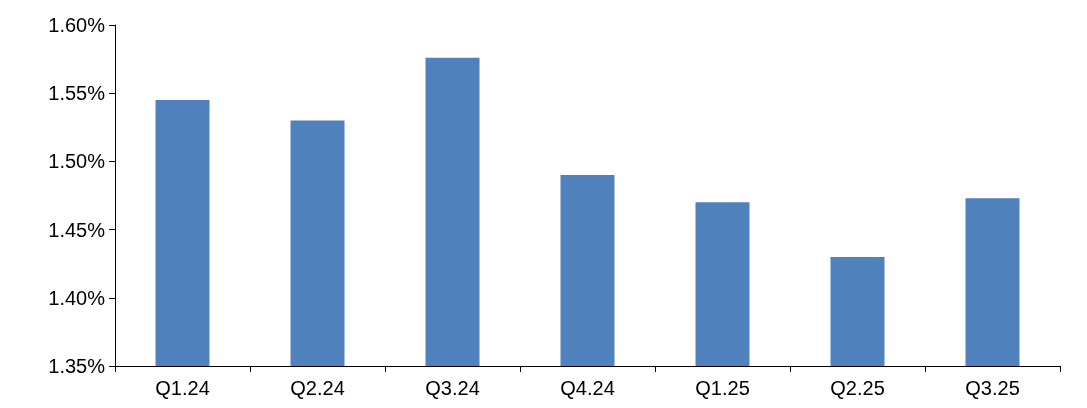  Describe the element at coordinates (77, 366) in the screenshot. I see `y-tick-label: 1.35%` at that location.